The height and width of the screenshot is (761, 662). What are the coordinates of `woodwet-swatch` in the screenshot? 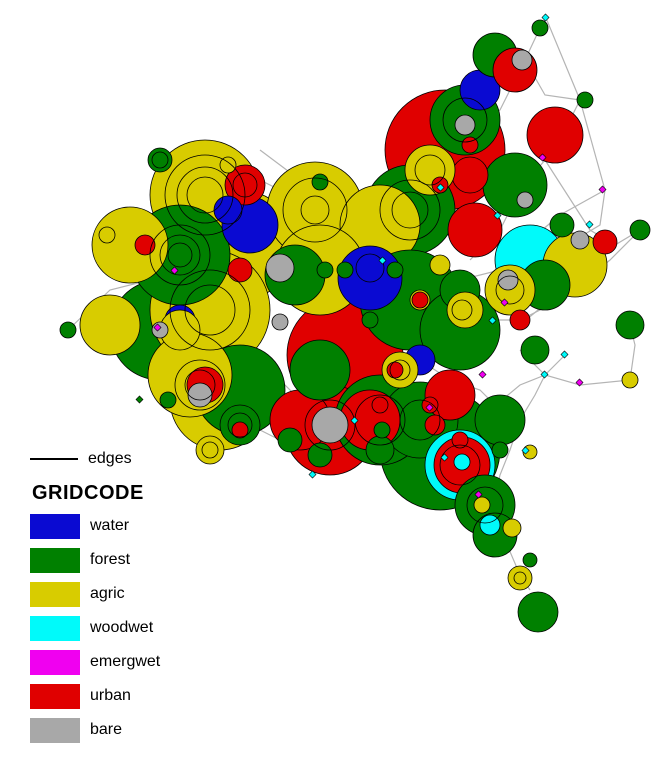 It's located at (55, 628).